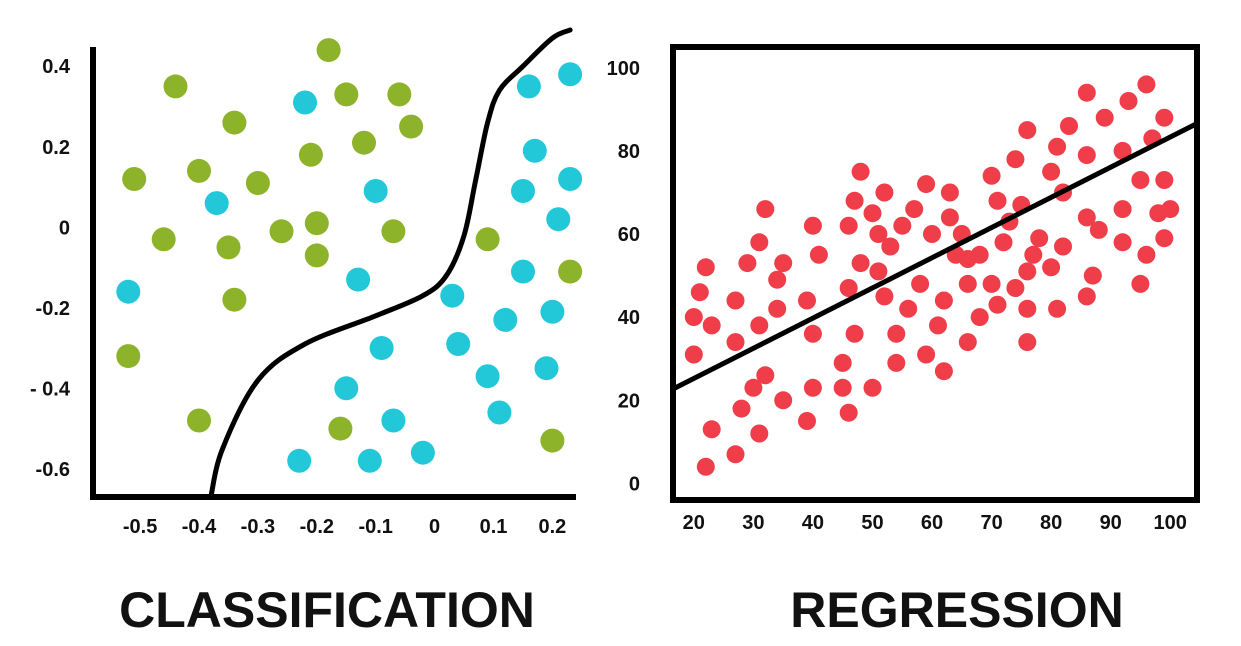 This screenshot has height=646, width=1241. What do you see at coordinates (629, 235) in the screenshot?
I see `y-tick-label: 60` at bounding box center [629, 235].